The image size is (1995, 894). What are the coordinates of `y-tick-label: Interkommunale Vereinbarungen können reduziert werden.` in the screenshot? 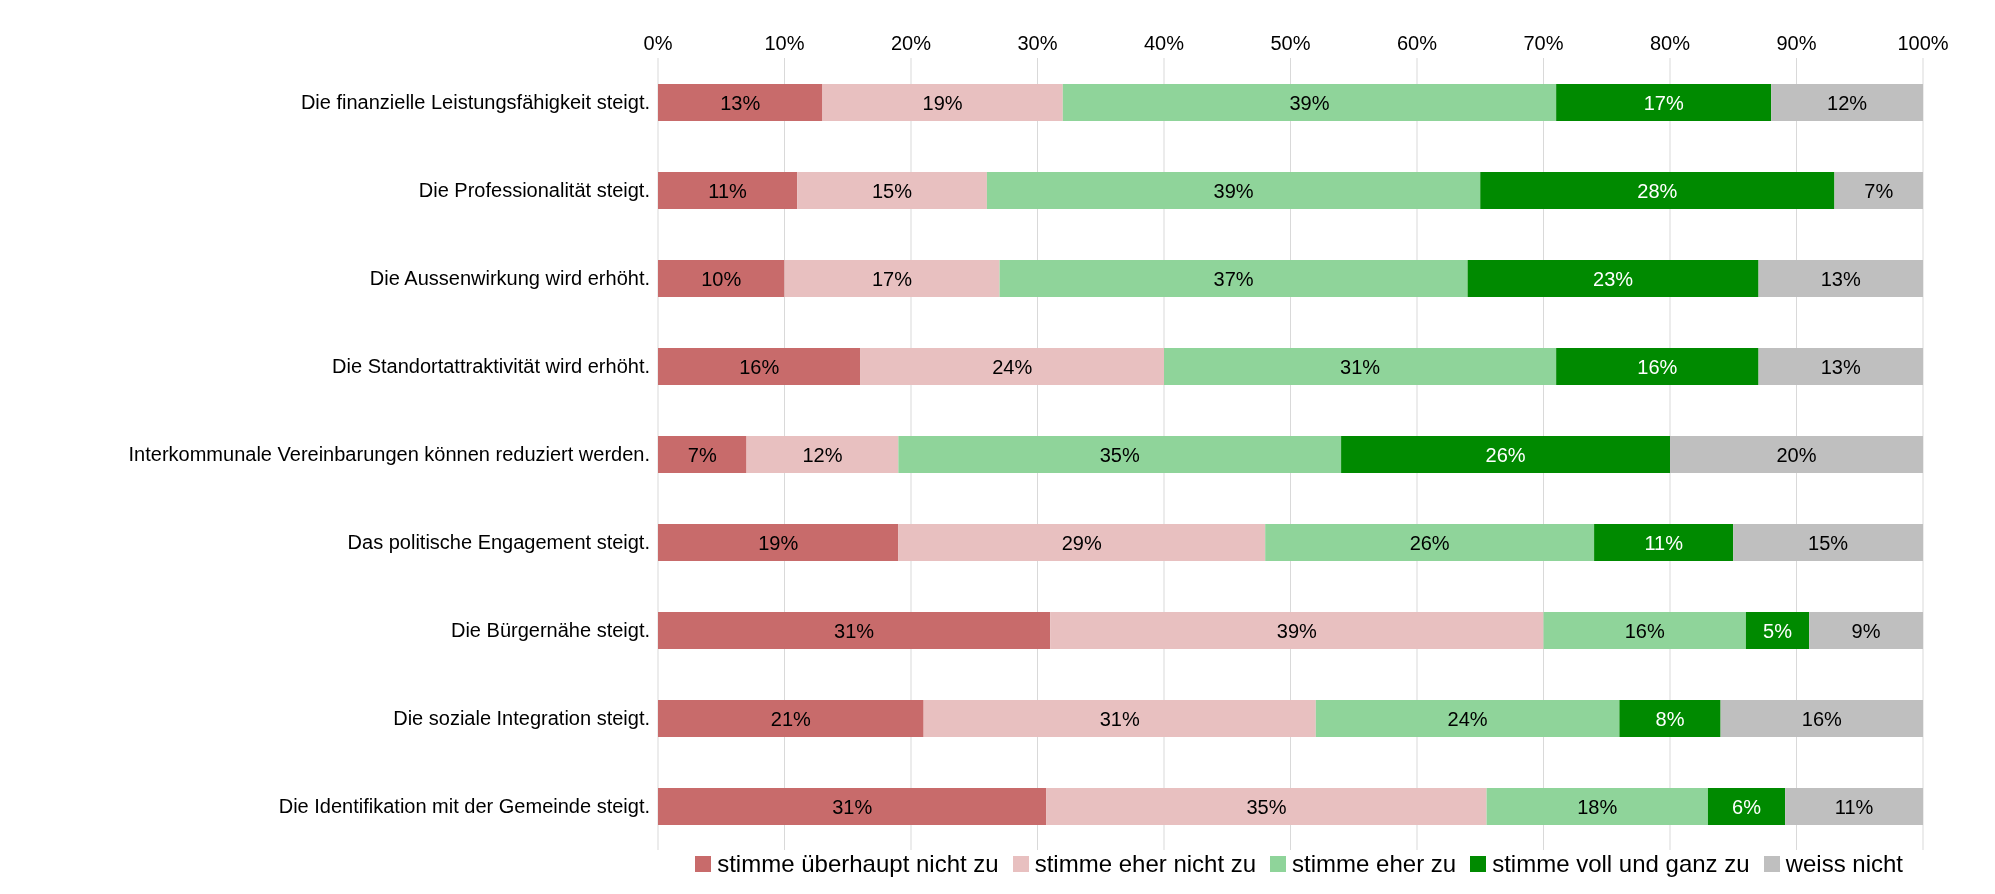 It's located at (389, 454).